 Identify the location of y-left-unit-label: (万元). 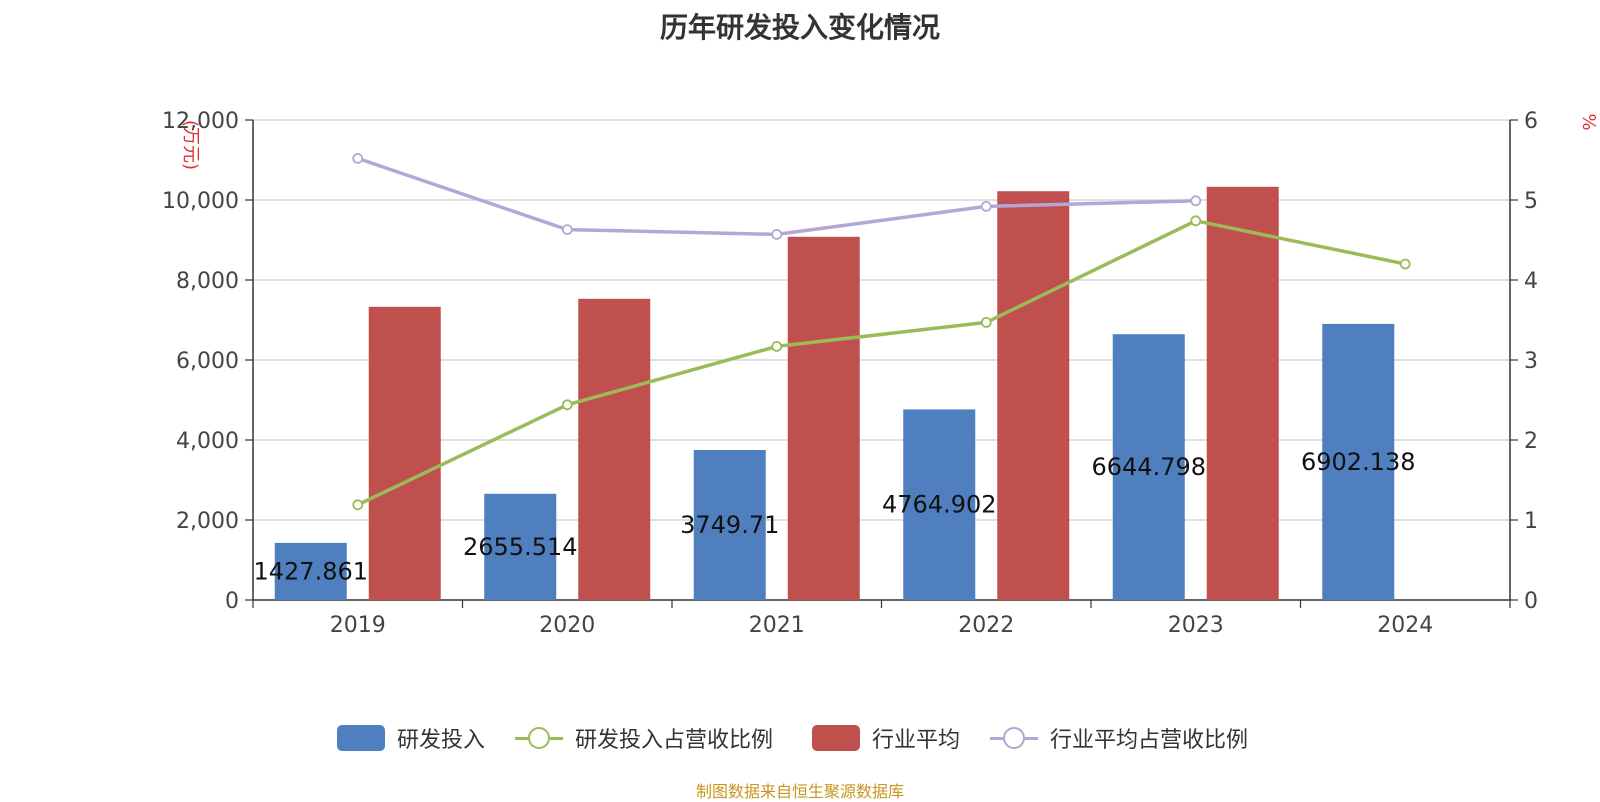
(190, 145).